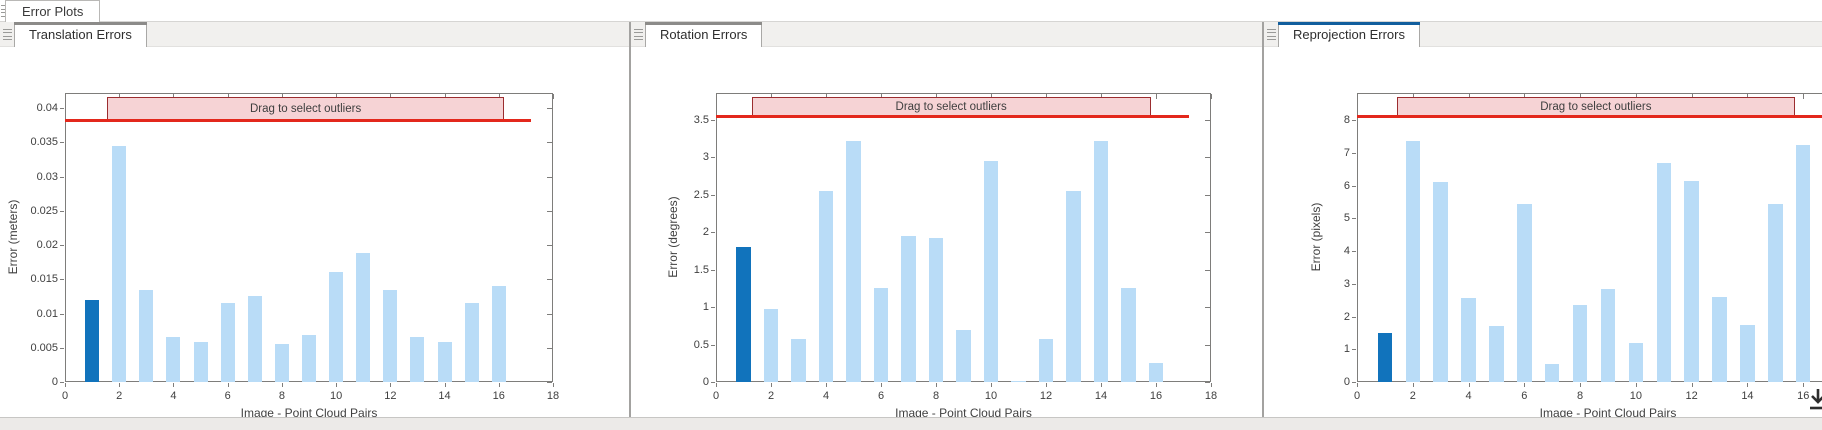  I want to click on x-tick-label: 16, so click(1156, 396).